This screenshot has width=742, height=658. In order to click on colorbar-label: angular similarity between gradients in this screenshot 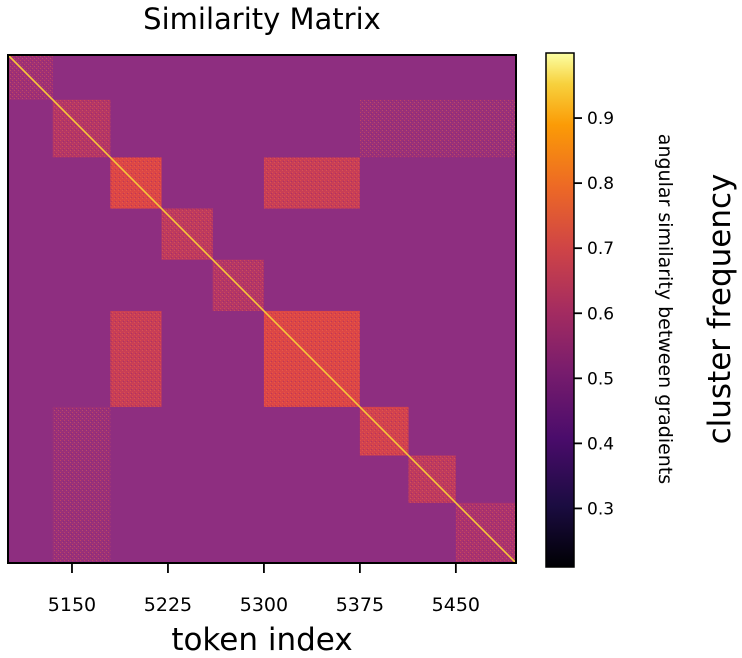, I will do `click(665, 309)`.